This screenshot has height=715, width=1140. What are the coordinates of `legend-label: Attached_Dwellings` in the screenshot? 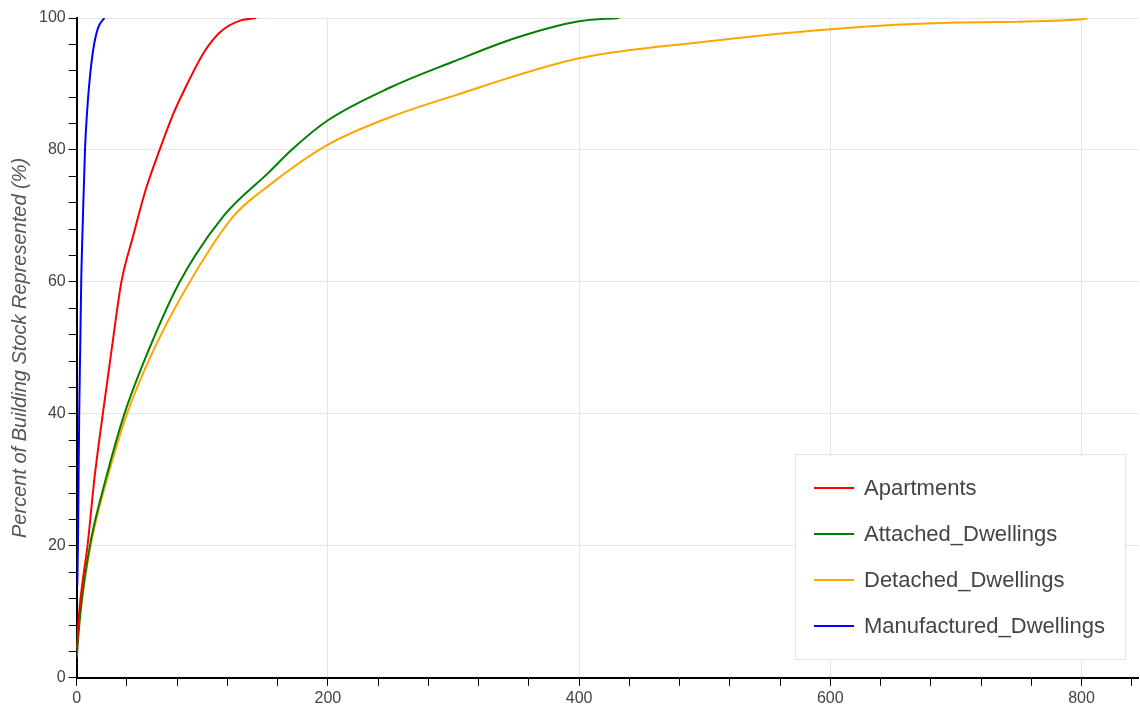 It's located at (961, 533).